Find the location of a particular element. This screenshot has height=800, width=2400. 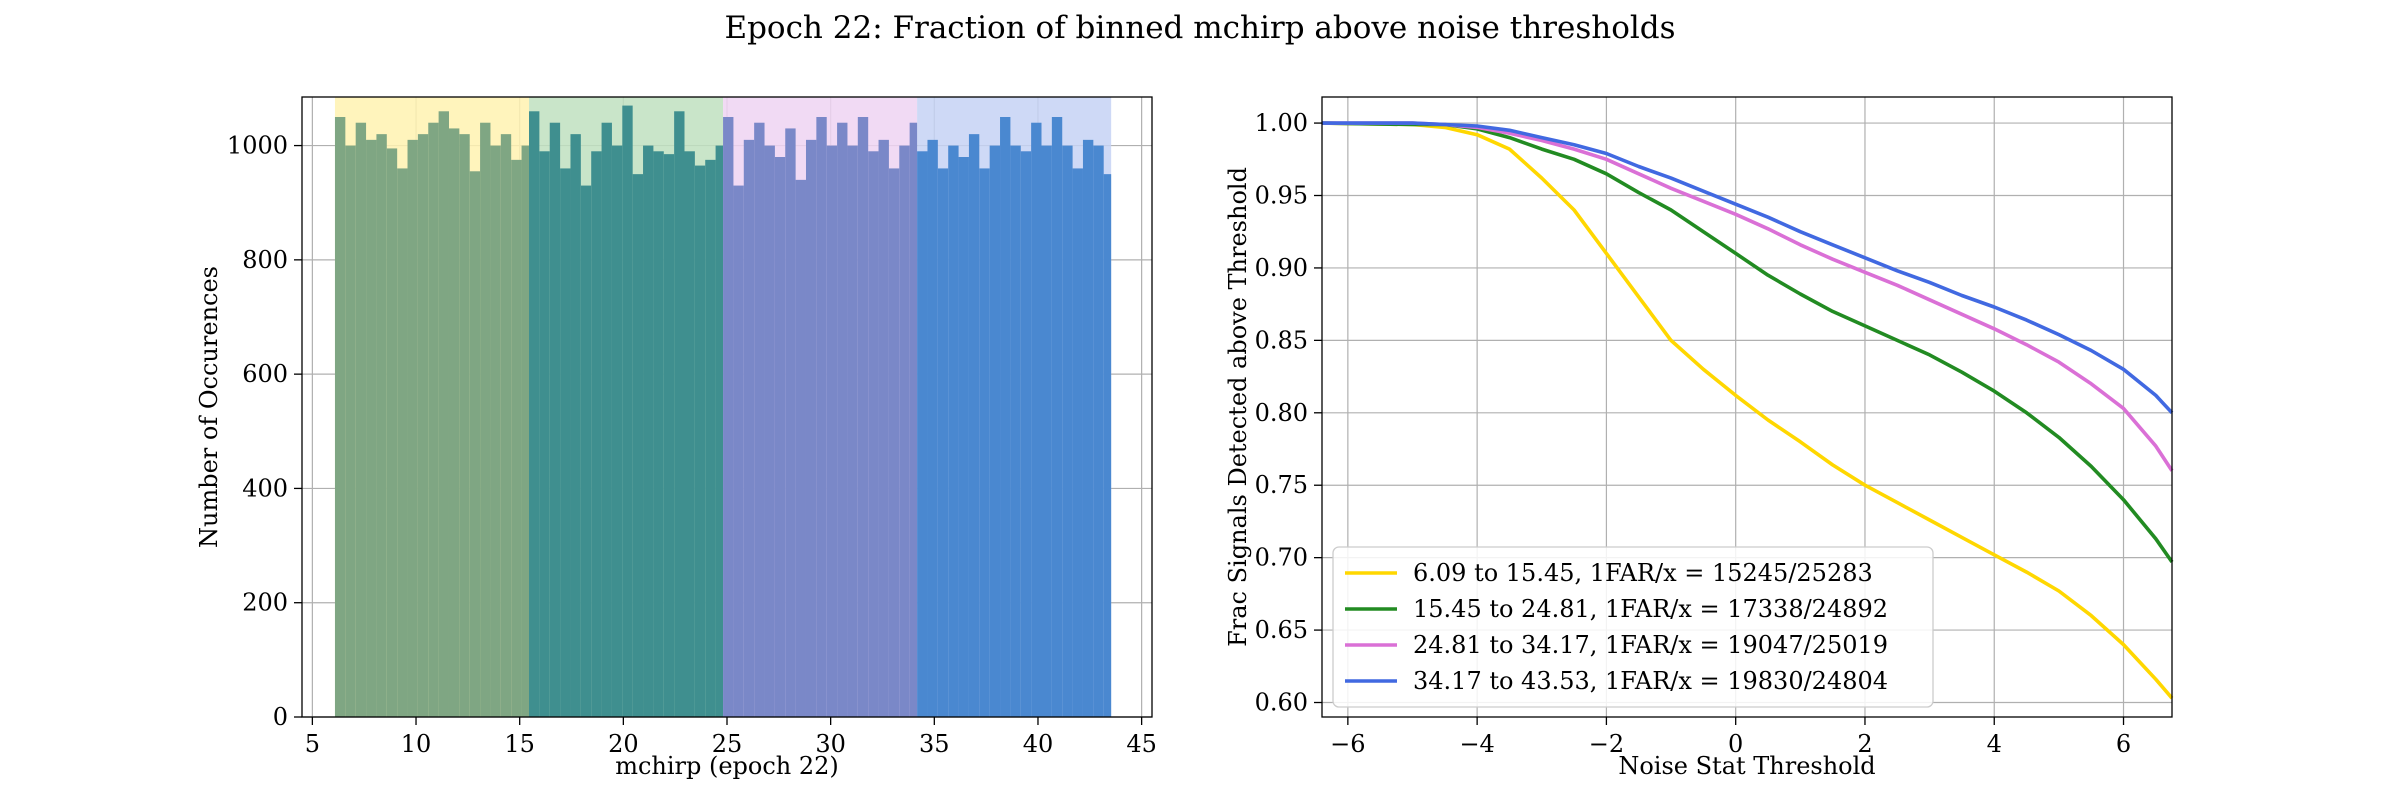

line-chart-y-tick-label: 0.75 is located at coordinates (1281, 485).